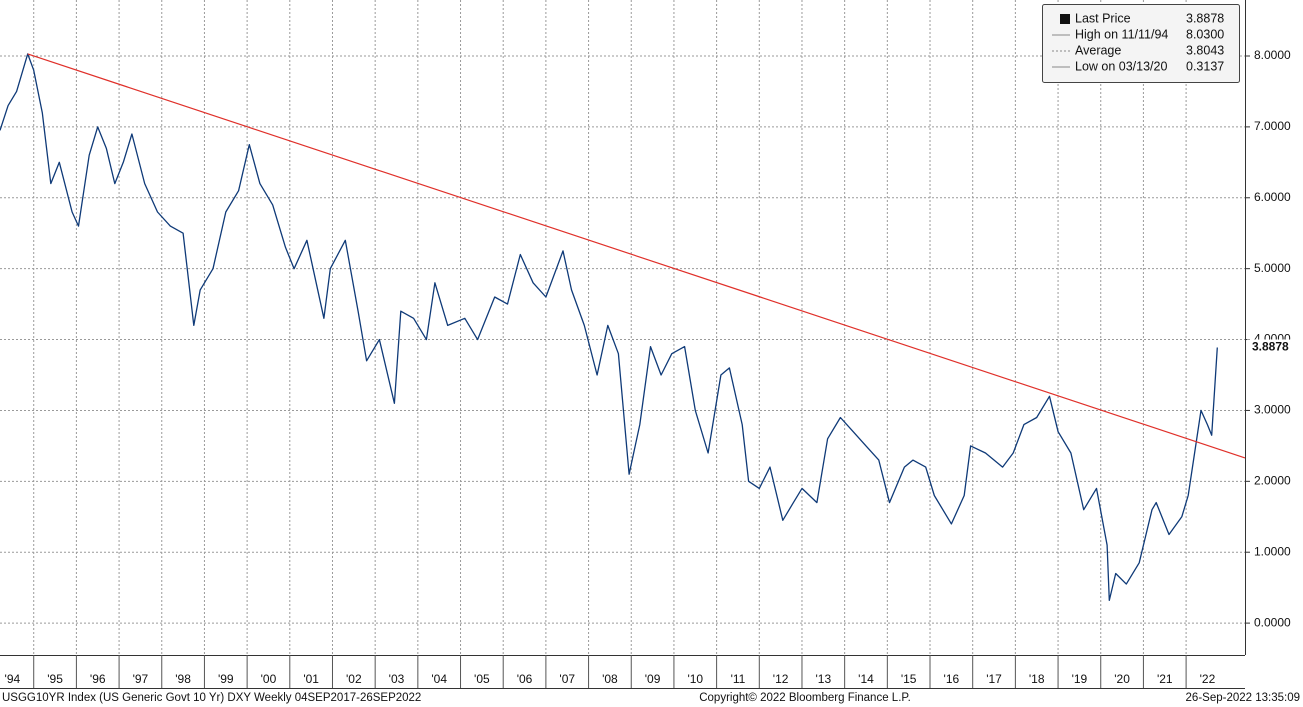 Image resolution: width=1303 pixels, height=707 pixels. I want to click on x-tick-label: '17, so click(994, 679).